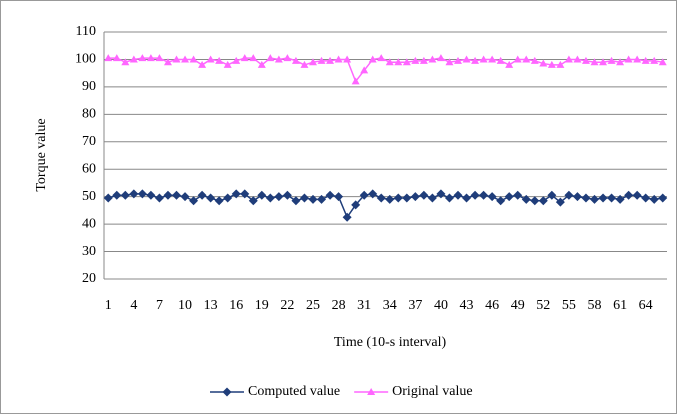  I want to click on x-tick-label: 10, so click(185, 305).